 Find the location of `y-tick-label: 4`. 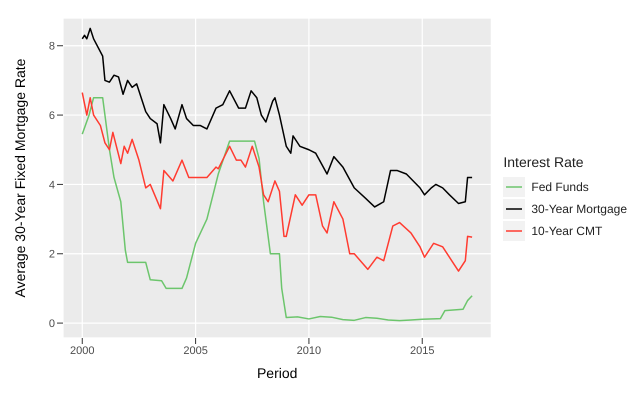

y-tick-label: 4 is located at coordinates (51, 185).